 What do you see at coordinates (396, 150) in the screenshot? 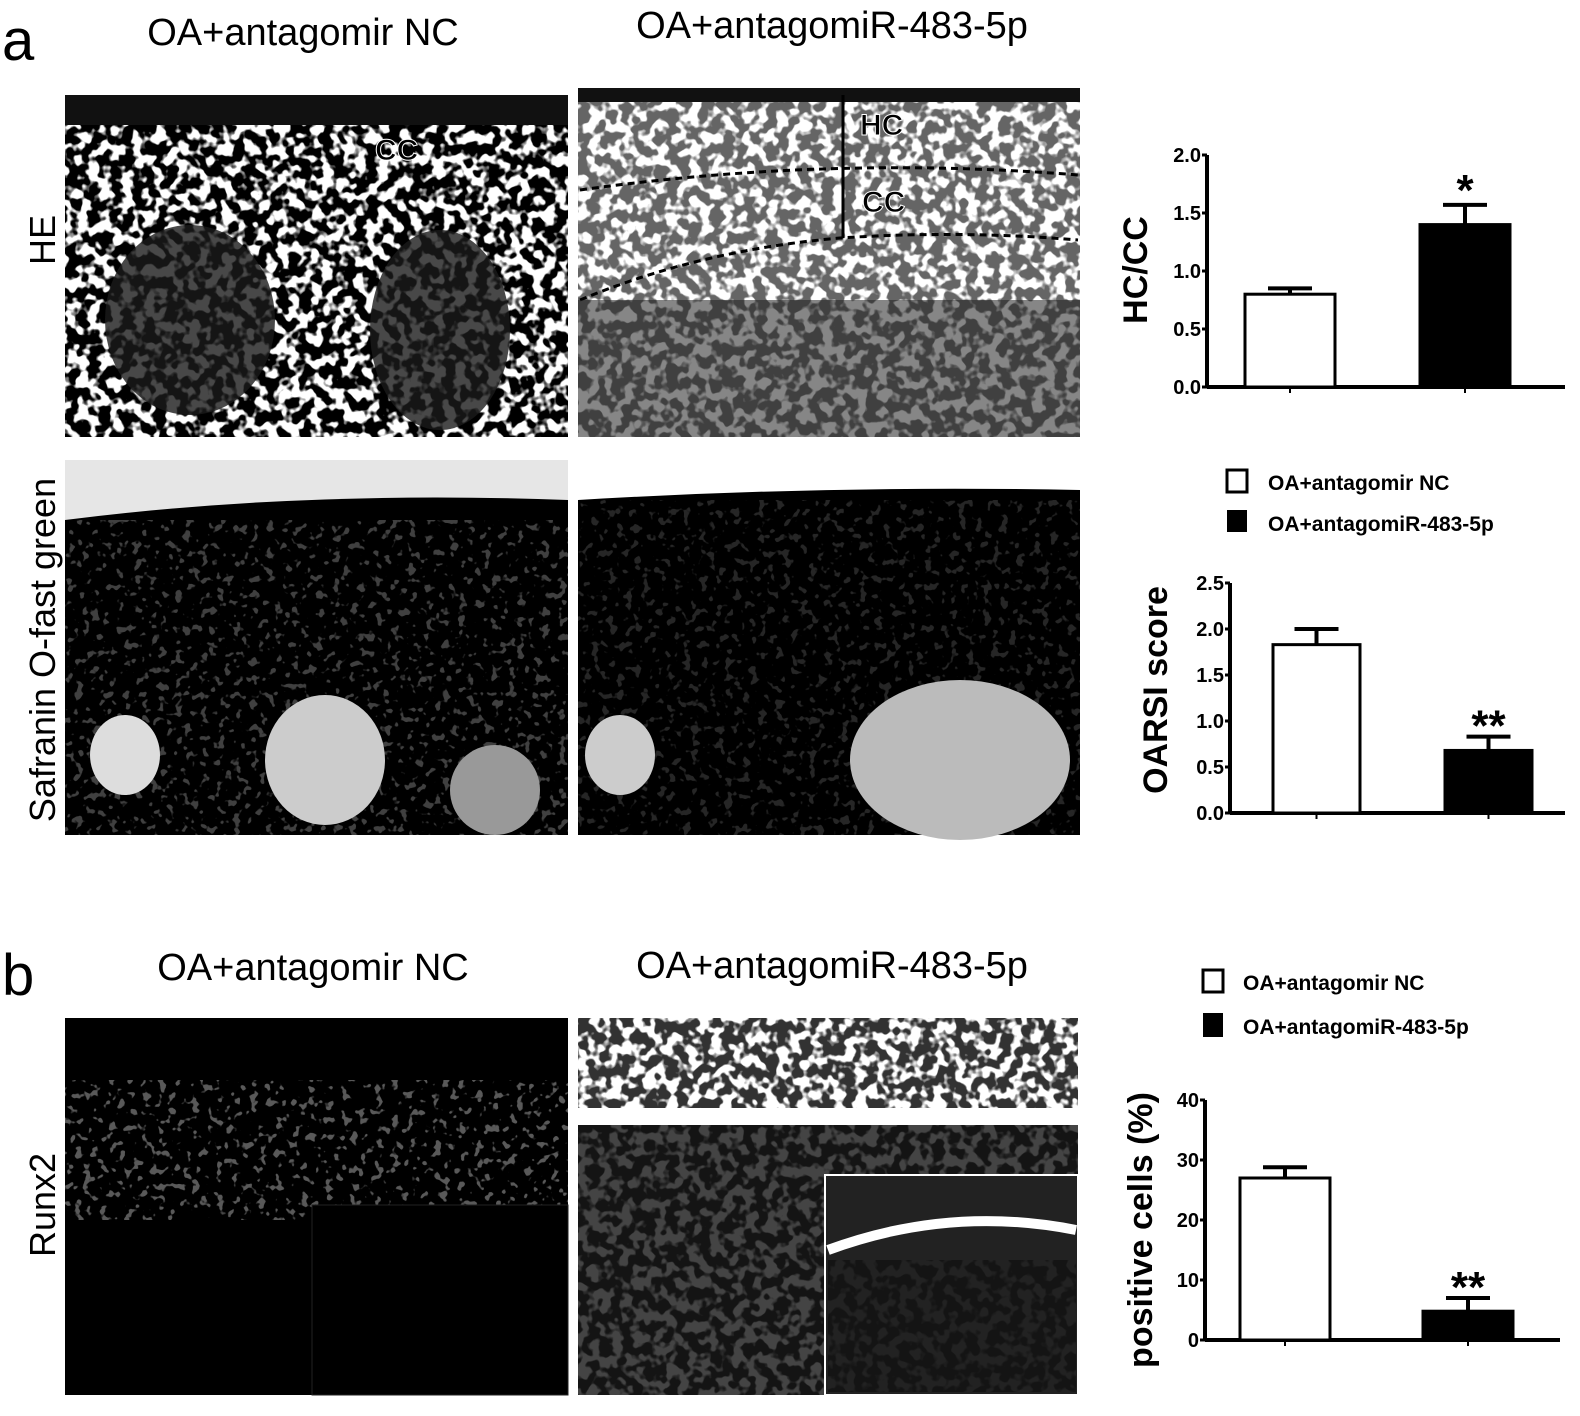
I see `he-label-cc-nc: CC` at bounding box center [396, 150].